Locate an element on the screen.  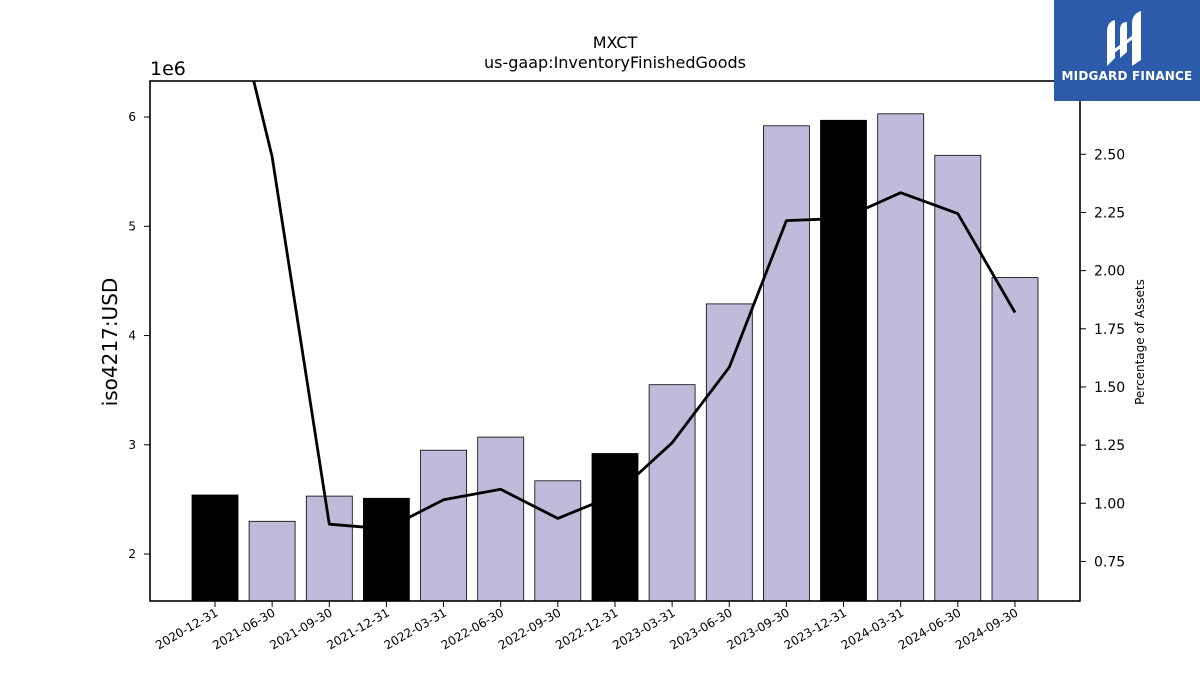
y2-tick-label: 2.25 is located at coordinates (1109, 213).